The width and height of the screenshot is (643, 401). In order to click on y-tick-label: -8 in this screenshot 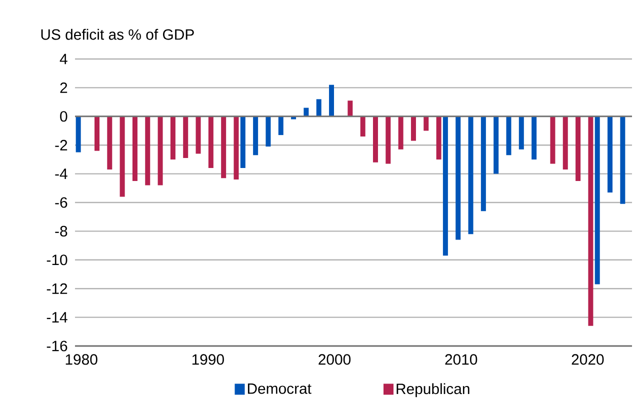, I will do `click(61, 231)`.